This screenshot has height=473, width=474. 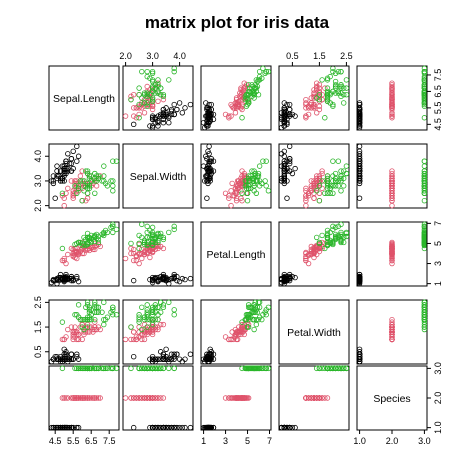 What do you see at coordinates (424, 441) in the screenshot?
I see `x-tick-label-4-2: 3.0` at bounding box center [424, 441].